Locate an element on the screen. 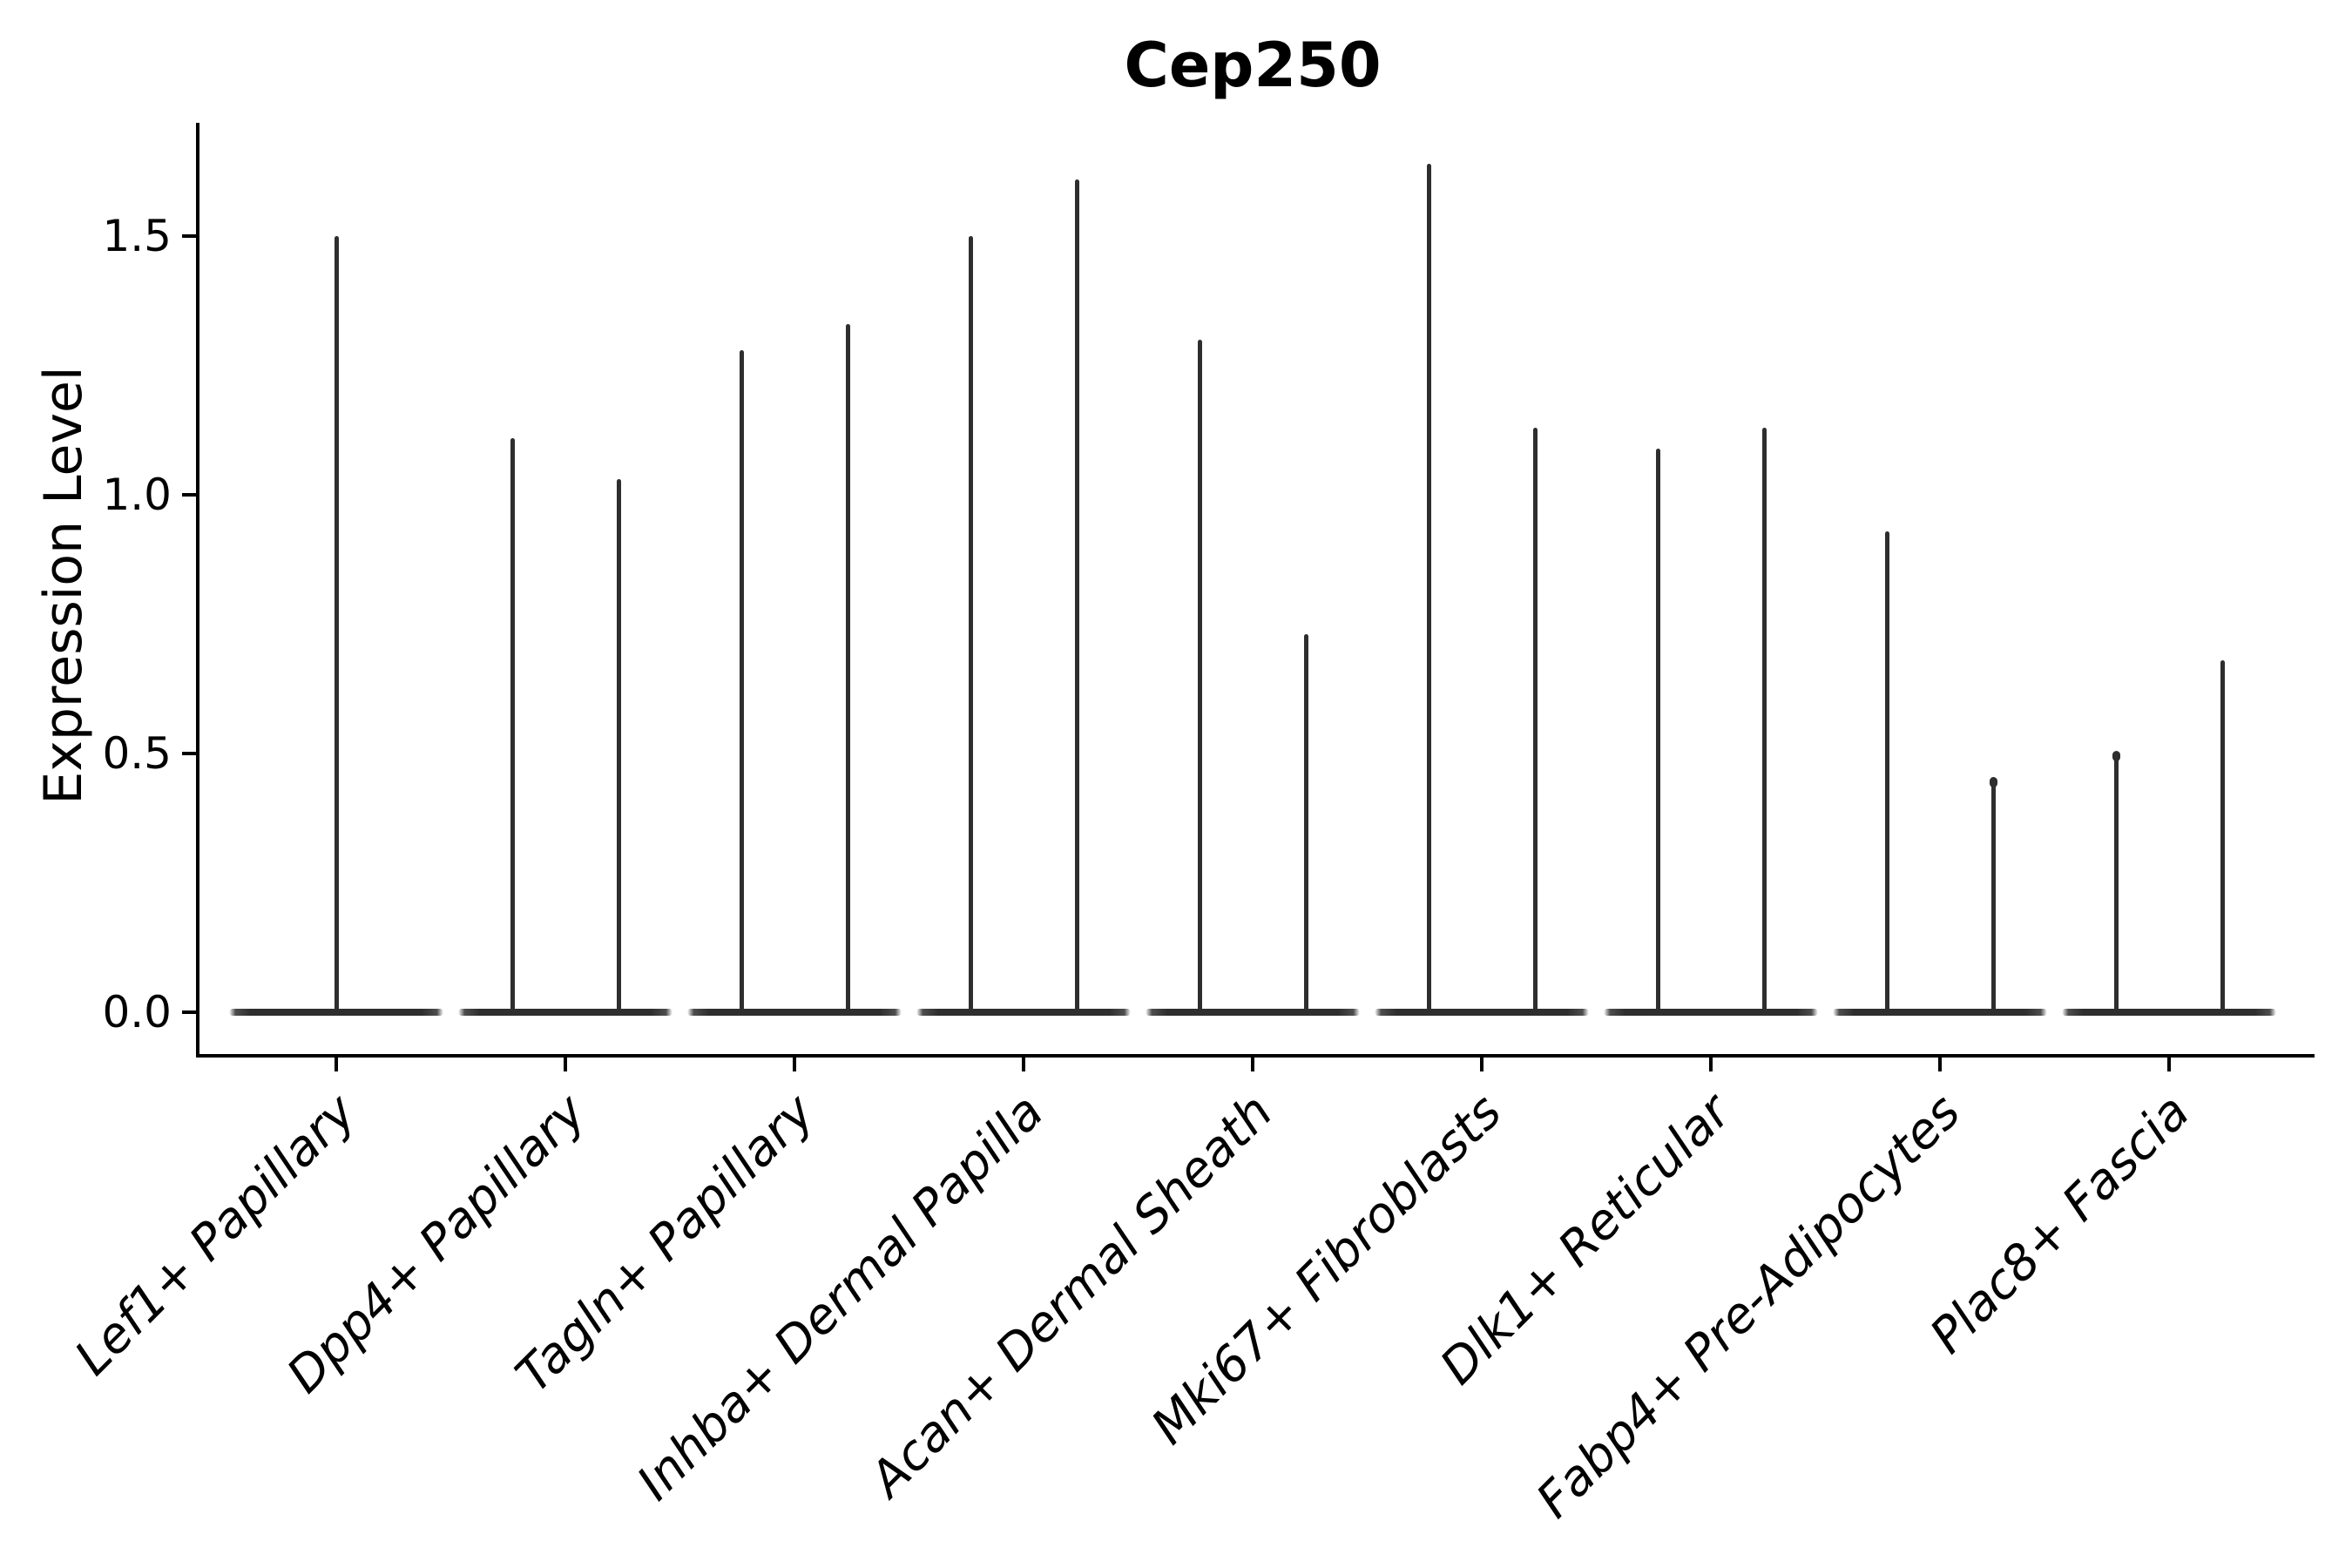  x-axis-spine is located at coordinates (1255, 1056).